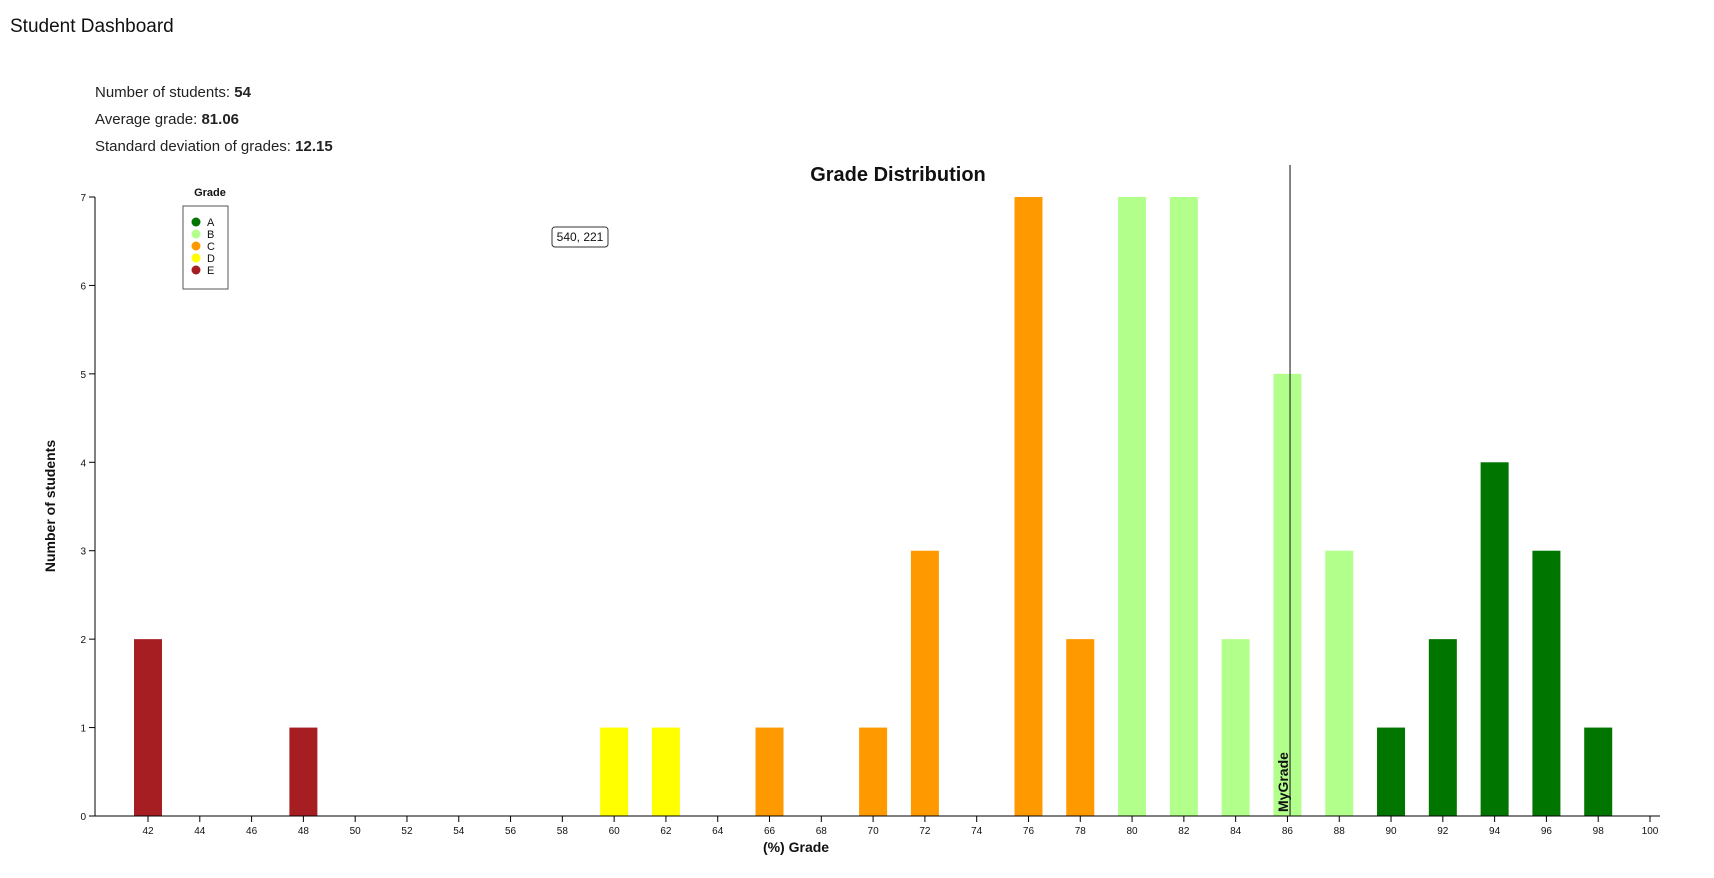 The image size is (1714, 878). What do you see at coordinates (407, 831) in the screenshot?
I see `x-tick-label: 52` at bounding box center [407, 831].